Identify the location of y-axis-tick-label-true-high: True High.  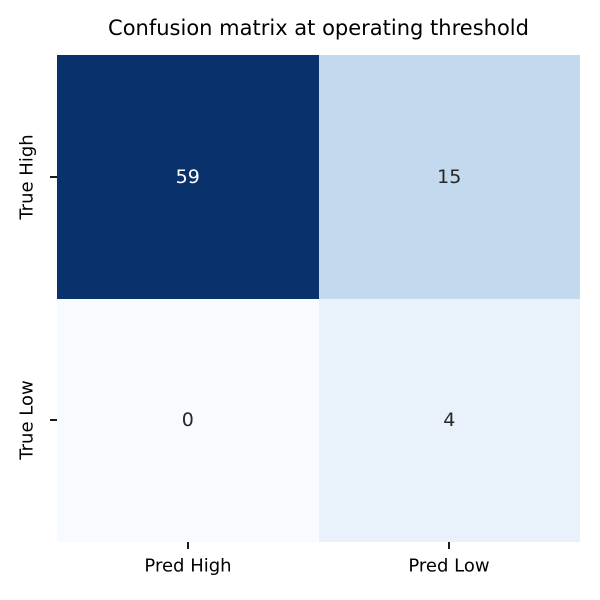
(27, 177).